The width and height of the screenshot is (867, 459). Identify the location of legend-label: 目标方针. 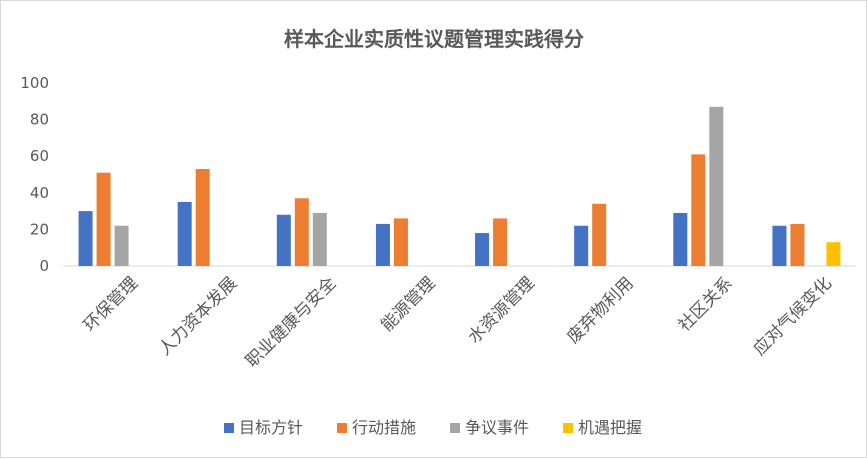
(271, 427).